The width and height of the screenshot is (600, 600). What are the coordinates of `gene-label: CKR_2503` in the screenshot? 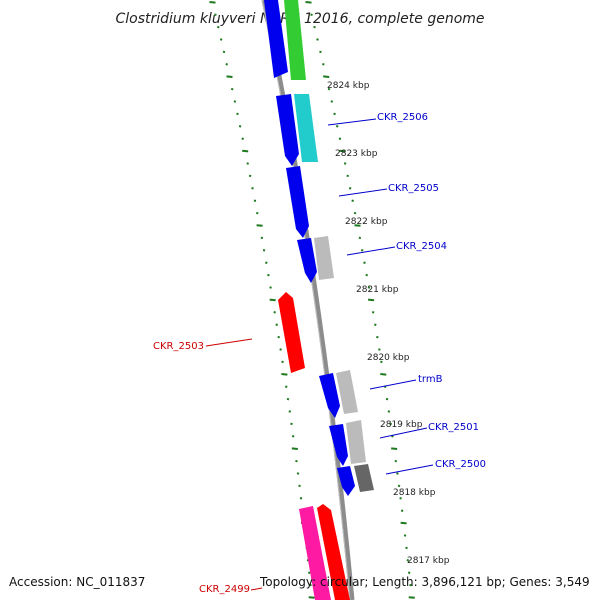 It's located at (178, 346).